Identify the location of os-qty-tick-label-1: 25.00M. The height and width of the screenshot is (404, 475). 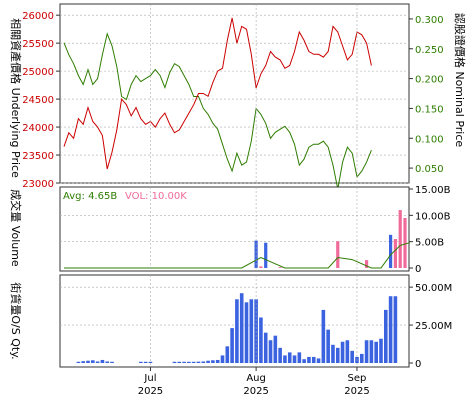
(433, 326).